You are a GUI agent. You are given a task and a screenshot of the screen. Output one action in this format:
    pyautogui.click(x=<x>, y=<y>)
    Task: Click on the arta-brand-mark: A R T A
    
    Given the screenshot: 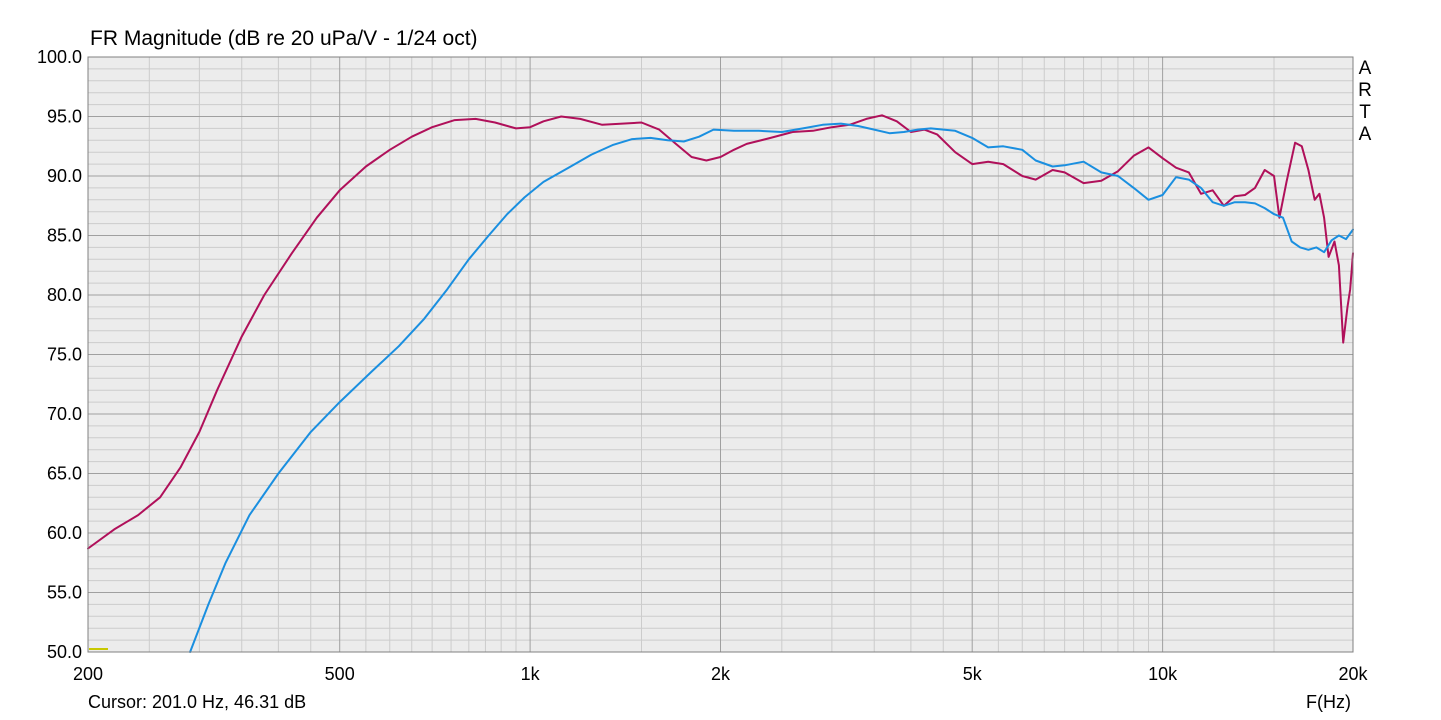 What is the action you would take?
    pyautogui.click(x=1365, y=102)
    